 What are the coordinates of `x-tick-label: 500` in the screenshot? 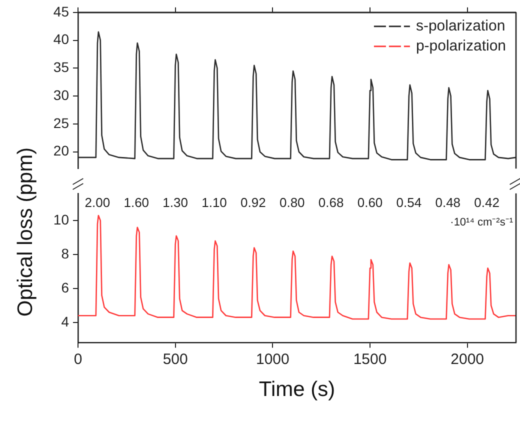 It's located at (175, 359).